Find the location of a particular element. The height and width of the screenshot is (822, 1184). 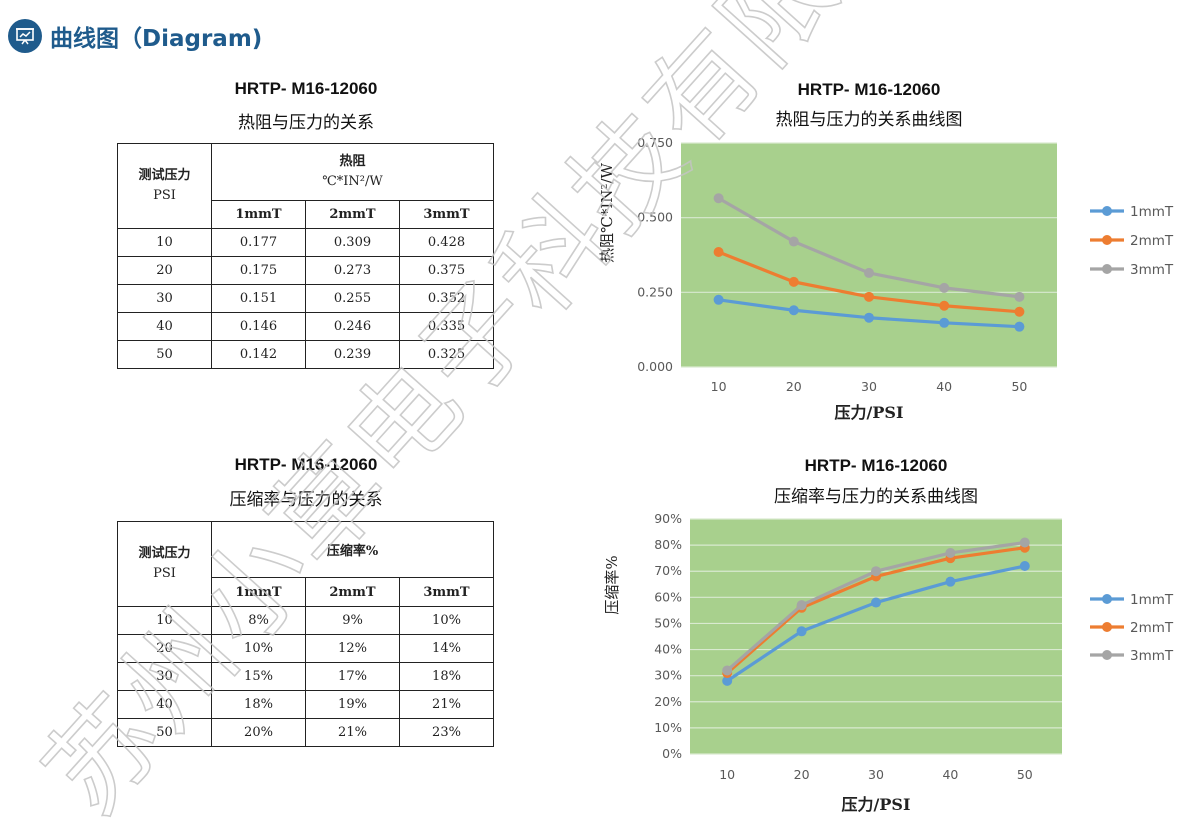

value-cell: 0.375 is located at coordinates (446, 270).